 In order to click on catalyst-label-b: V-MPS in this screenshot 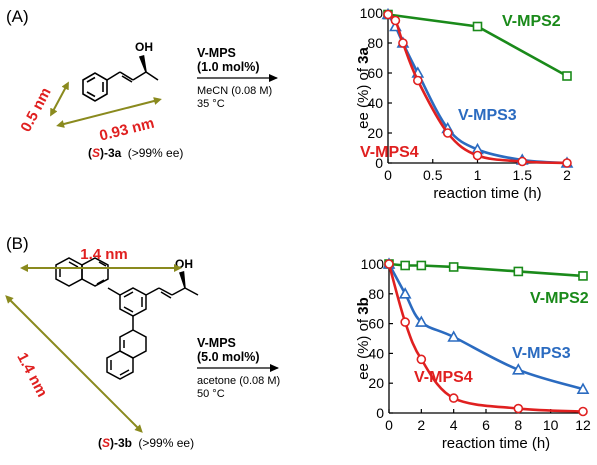, I will do `click(216, 343)`.